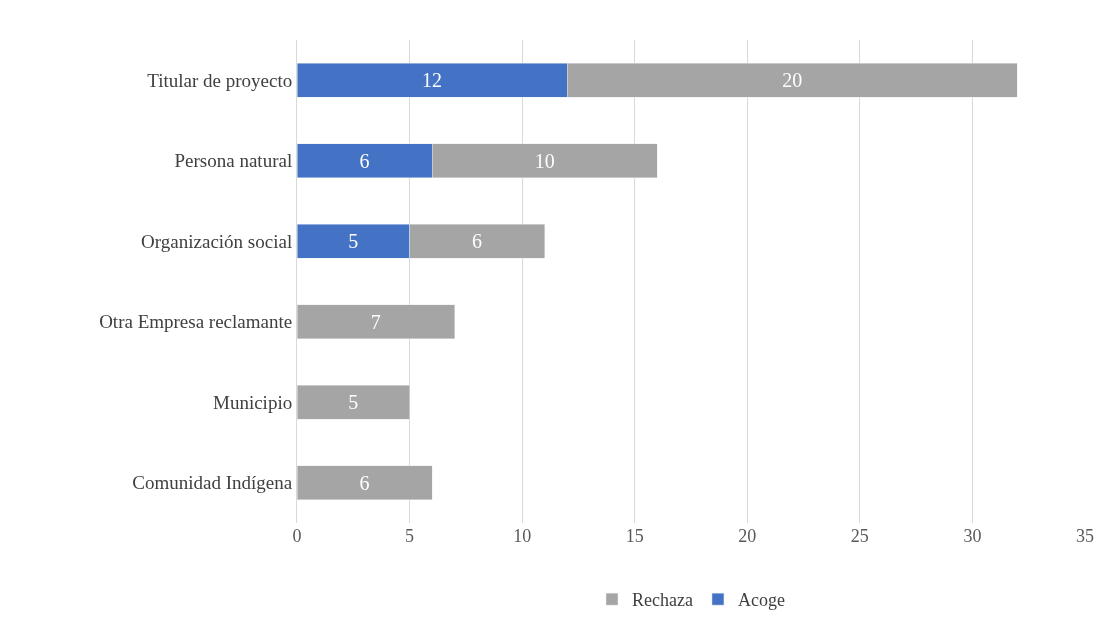 This screenshot has width=1107, height=630. Describe the element at coordinates (253, 402) in the screenshot. I see `y-tick-label: Municipio` at that location.